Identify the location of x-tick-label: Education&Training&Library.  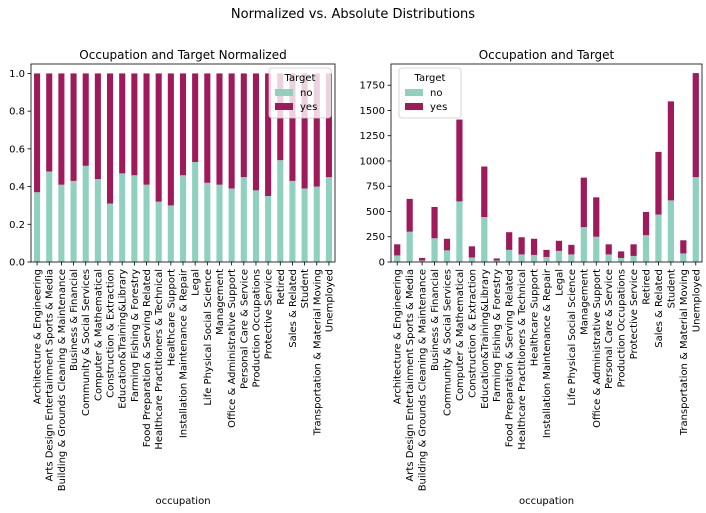
(485, 339).